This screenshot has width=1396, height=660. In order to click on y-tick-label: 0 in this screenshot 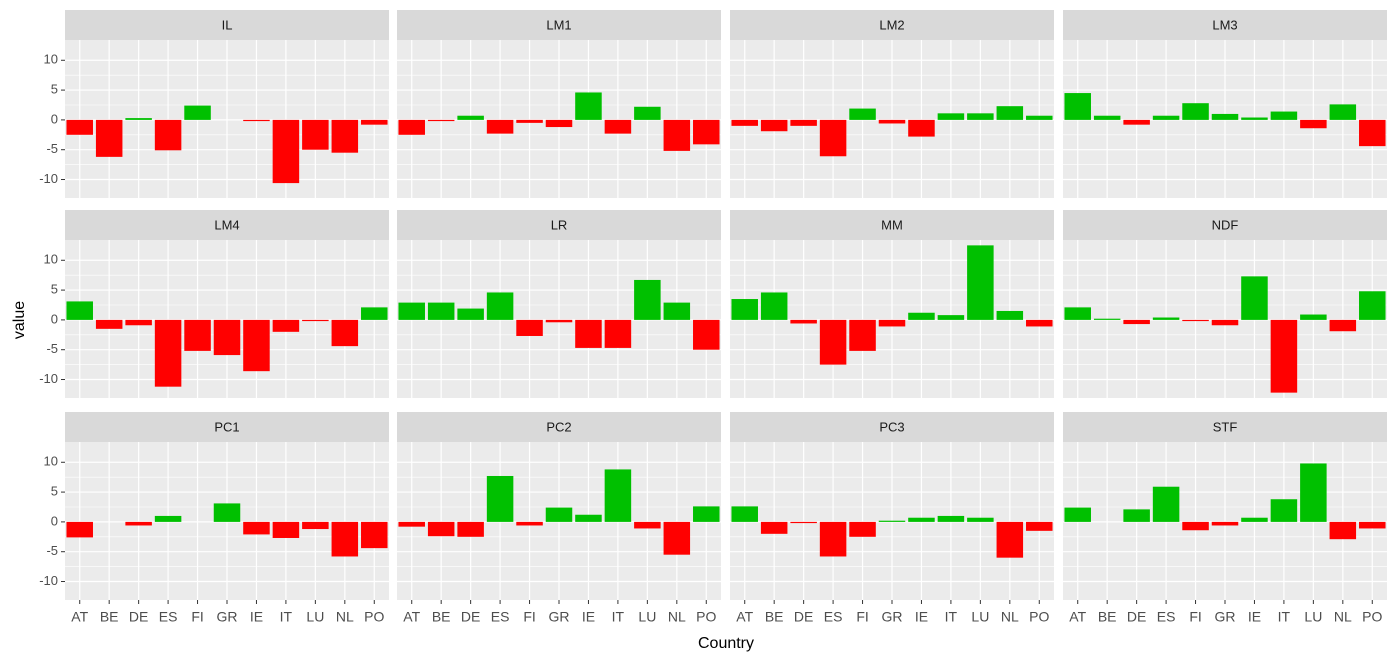, I will do `click(54, 118)`.